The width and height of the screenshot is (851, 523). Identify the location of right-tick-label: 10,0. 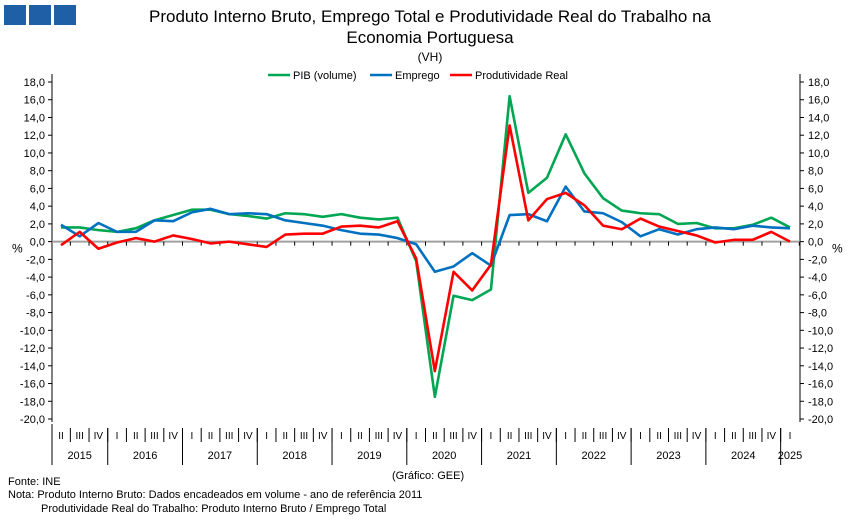
(818, 154).